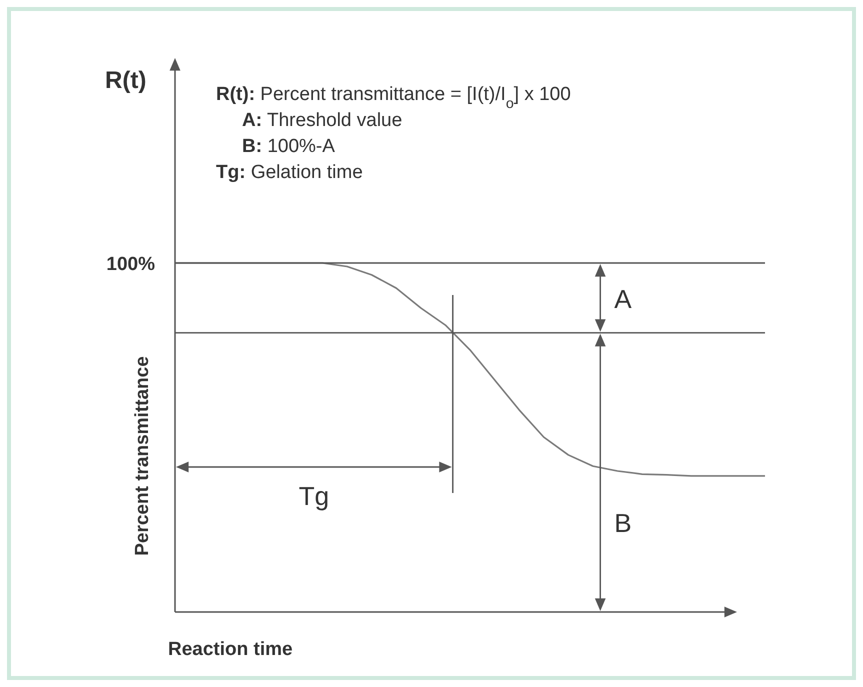  What do you see at coordinates (289, 172) in the screenshot?
I see `text: Tg: Gelation time` at bounding box center [289, 172].